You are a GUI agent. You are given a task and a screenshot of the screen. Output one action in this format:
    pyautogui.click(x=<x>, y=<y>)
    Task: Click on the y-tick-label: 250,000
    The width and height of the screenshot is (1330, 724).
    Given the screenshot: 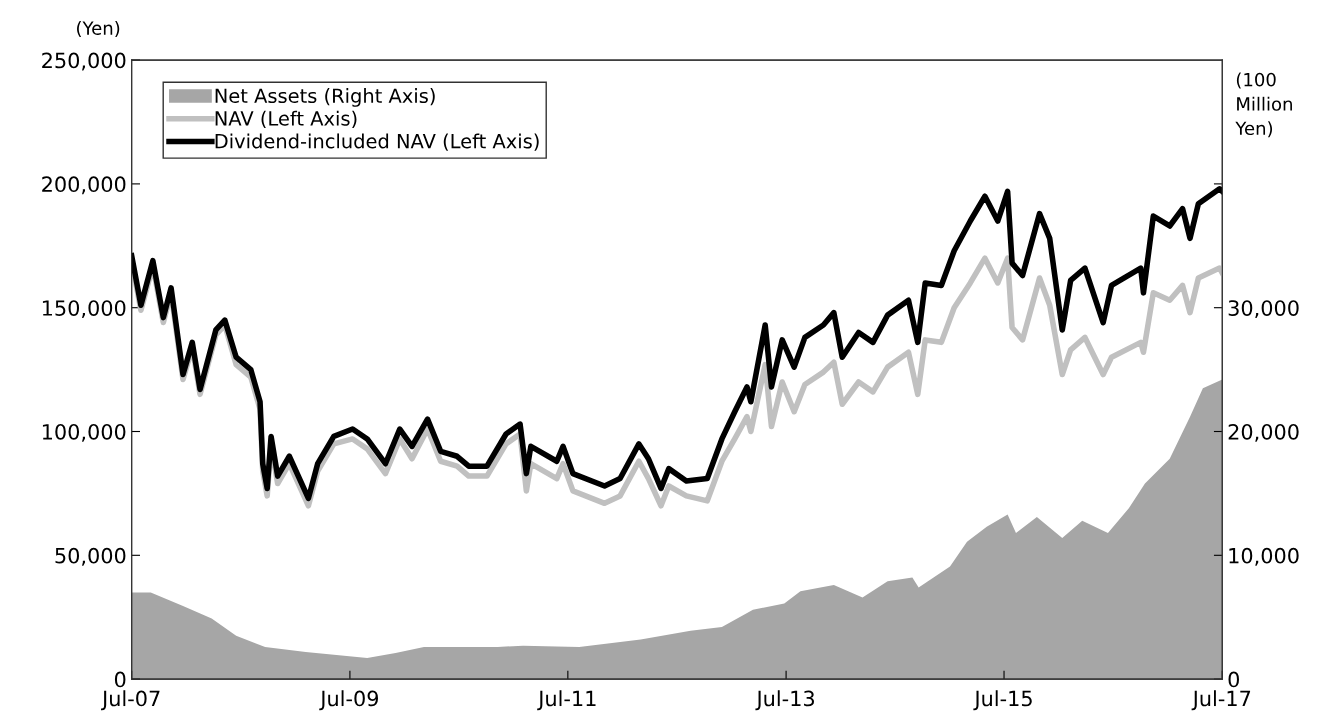 What is the action you would take?
    pyautogui.click(x=84, y=61)
    